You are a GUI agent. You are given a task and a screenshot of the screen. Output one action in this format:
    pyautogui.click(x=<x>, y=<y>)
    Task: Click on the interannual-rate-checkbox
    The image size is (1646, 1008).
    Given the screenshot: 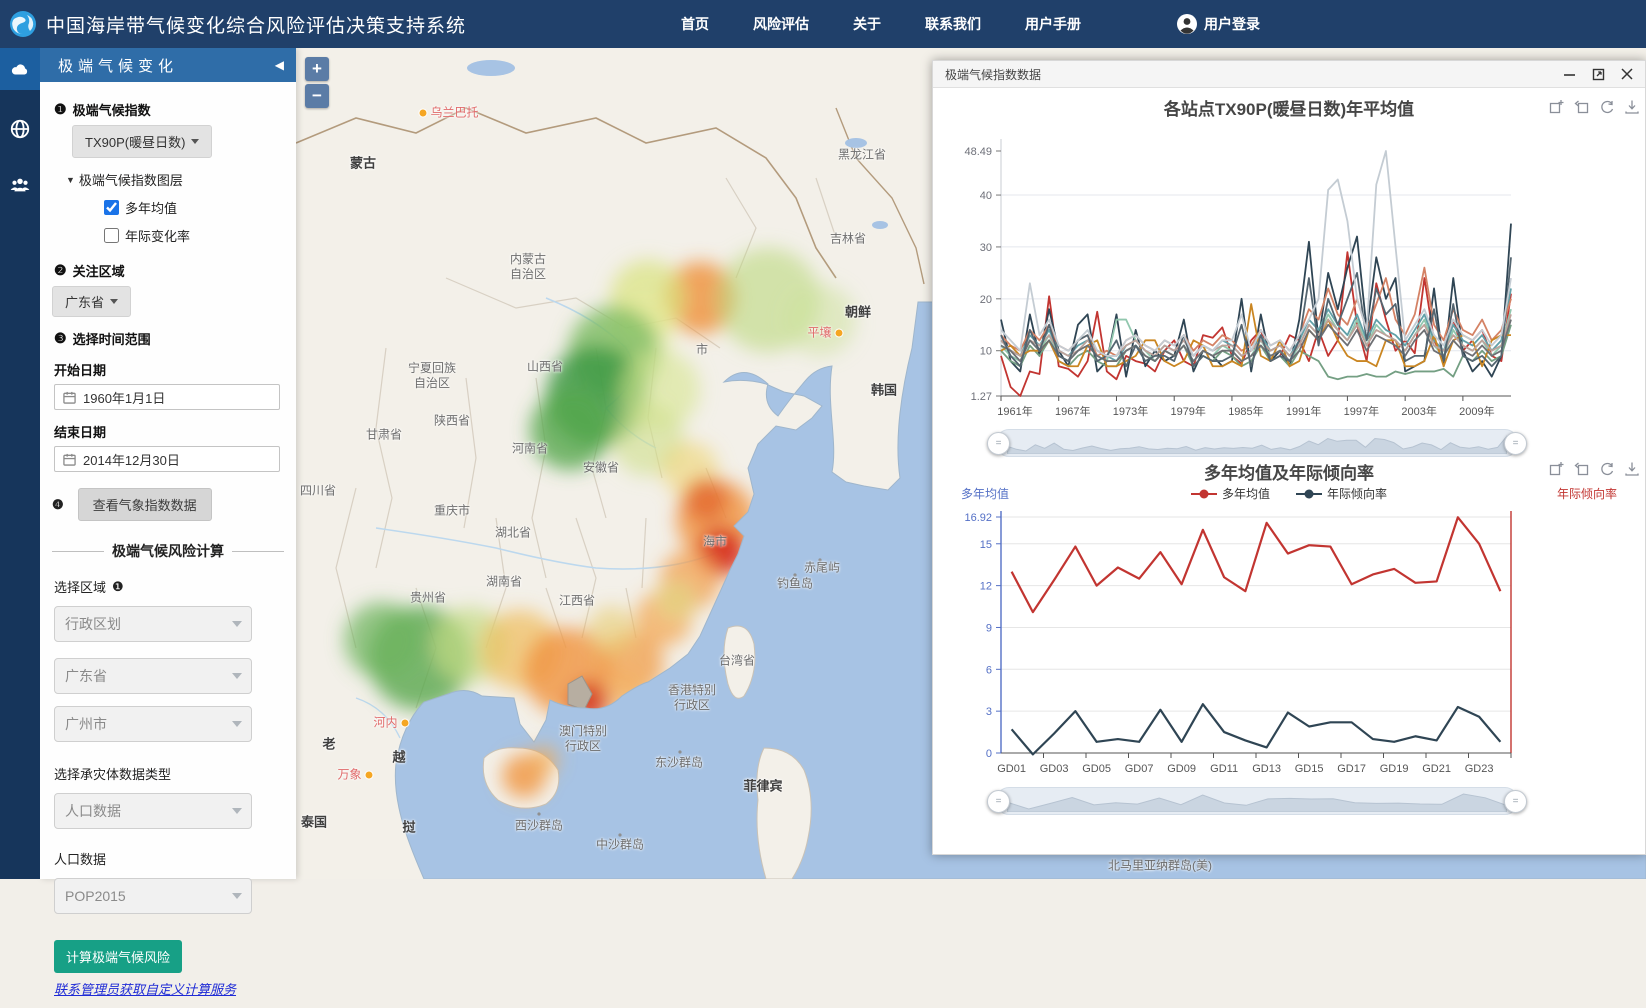 What is the action you would take?
    pyautogui.click(x=111, y=235)
    